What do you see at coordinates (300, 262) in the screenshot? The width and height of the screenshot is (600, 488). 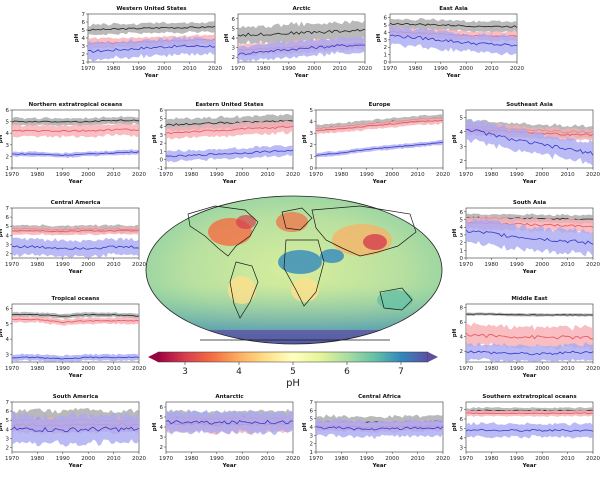 I see `sahara-region` at bounding box center [300, 262].